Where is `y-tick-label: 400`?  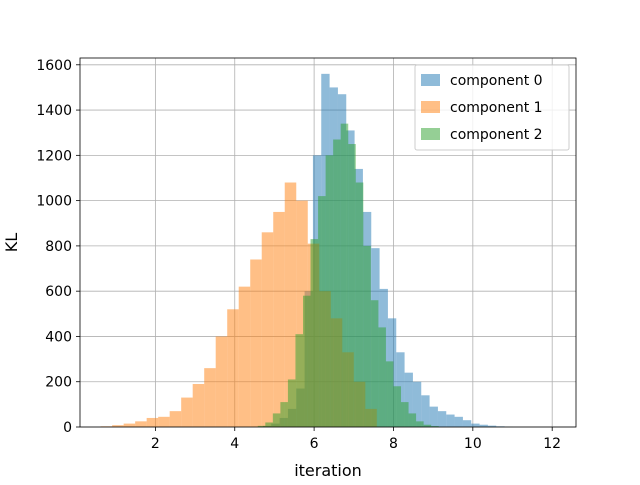
y-tick-label: 400 is located at coordinates (58, 337).